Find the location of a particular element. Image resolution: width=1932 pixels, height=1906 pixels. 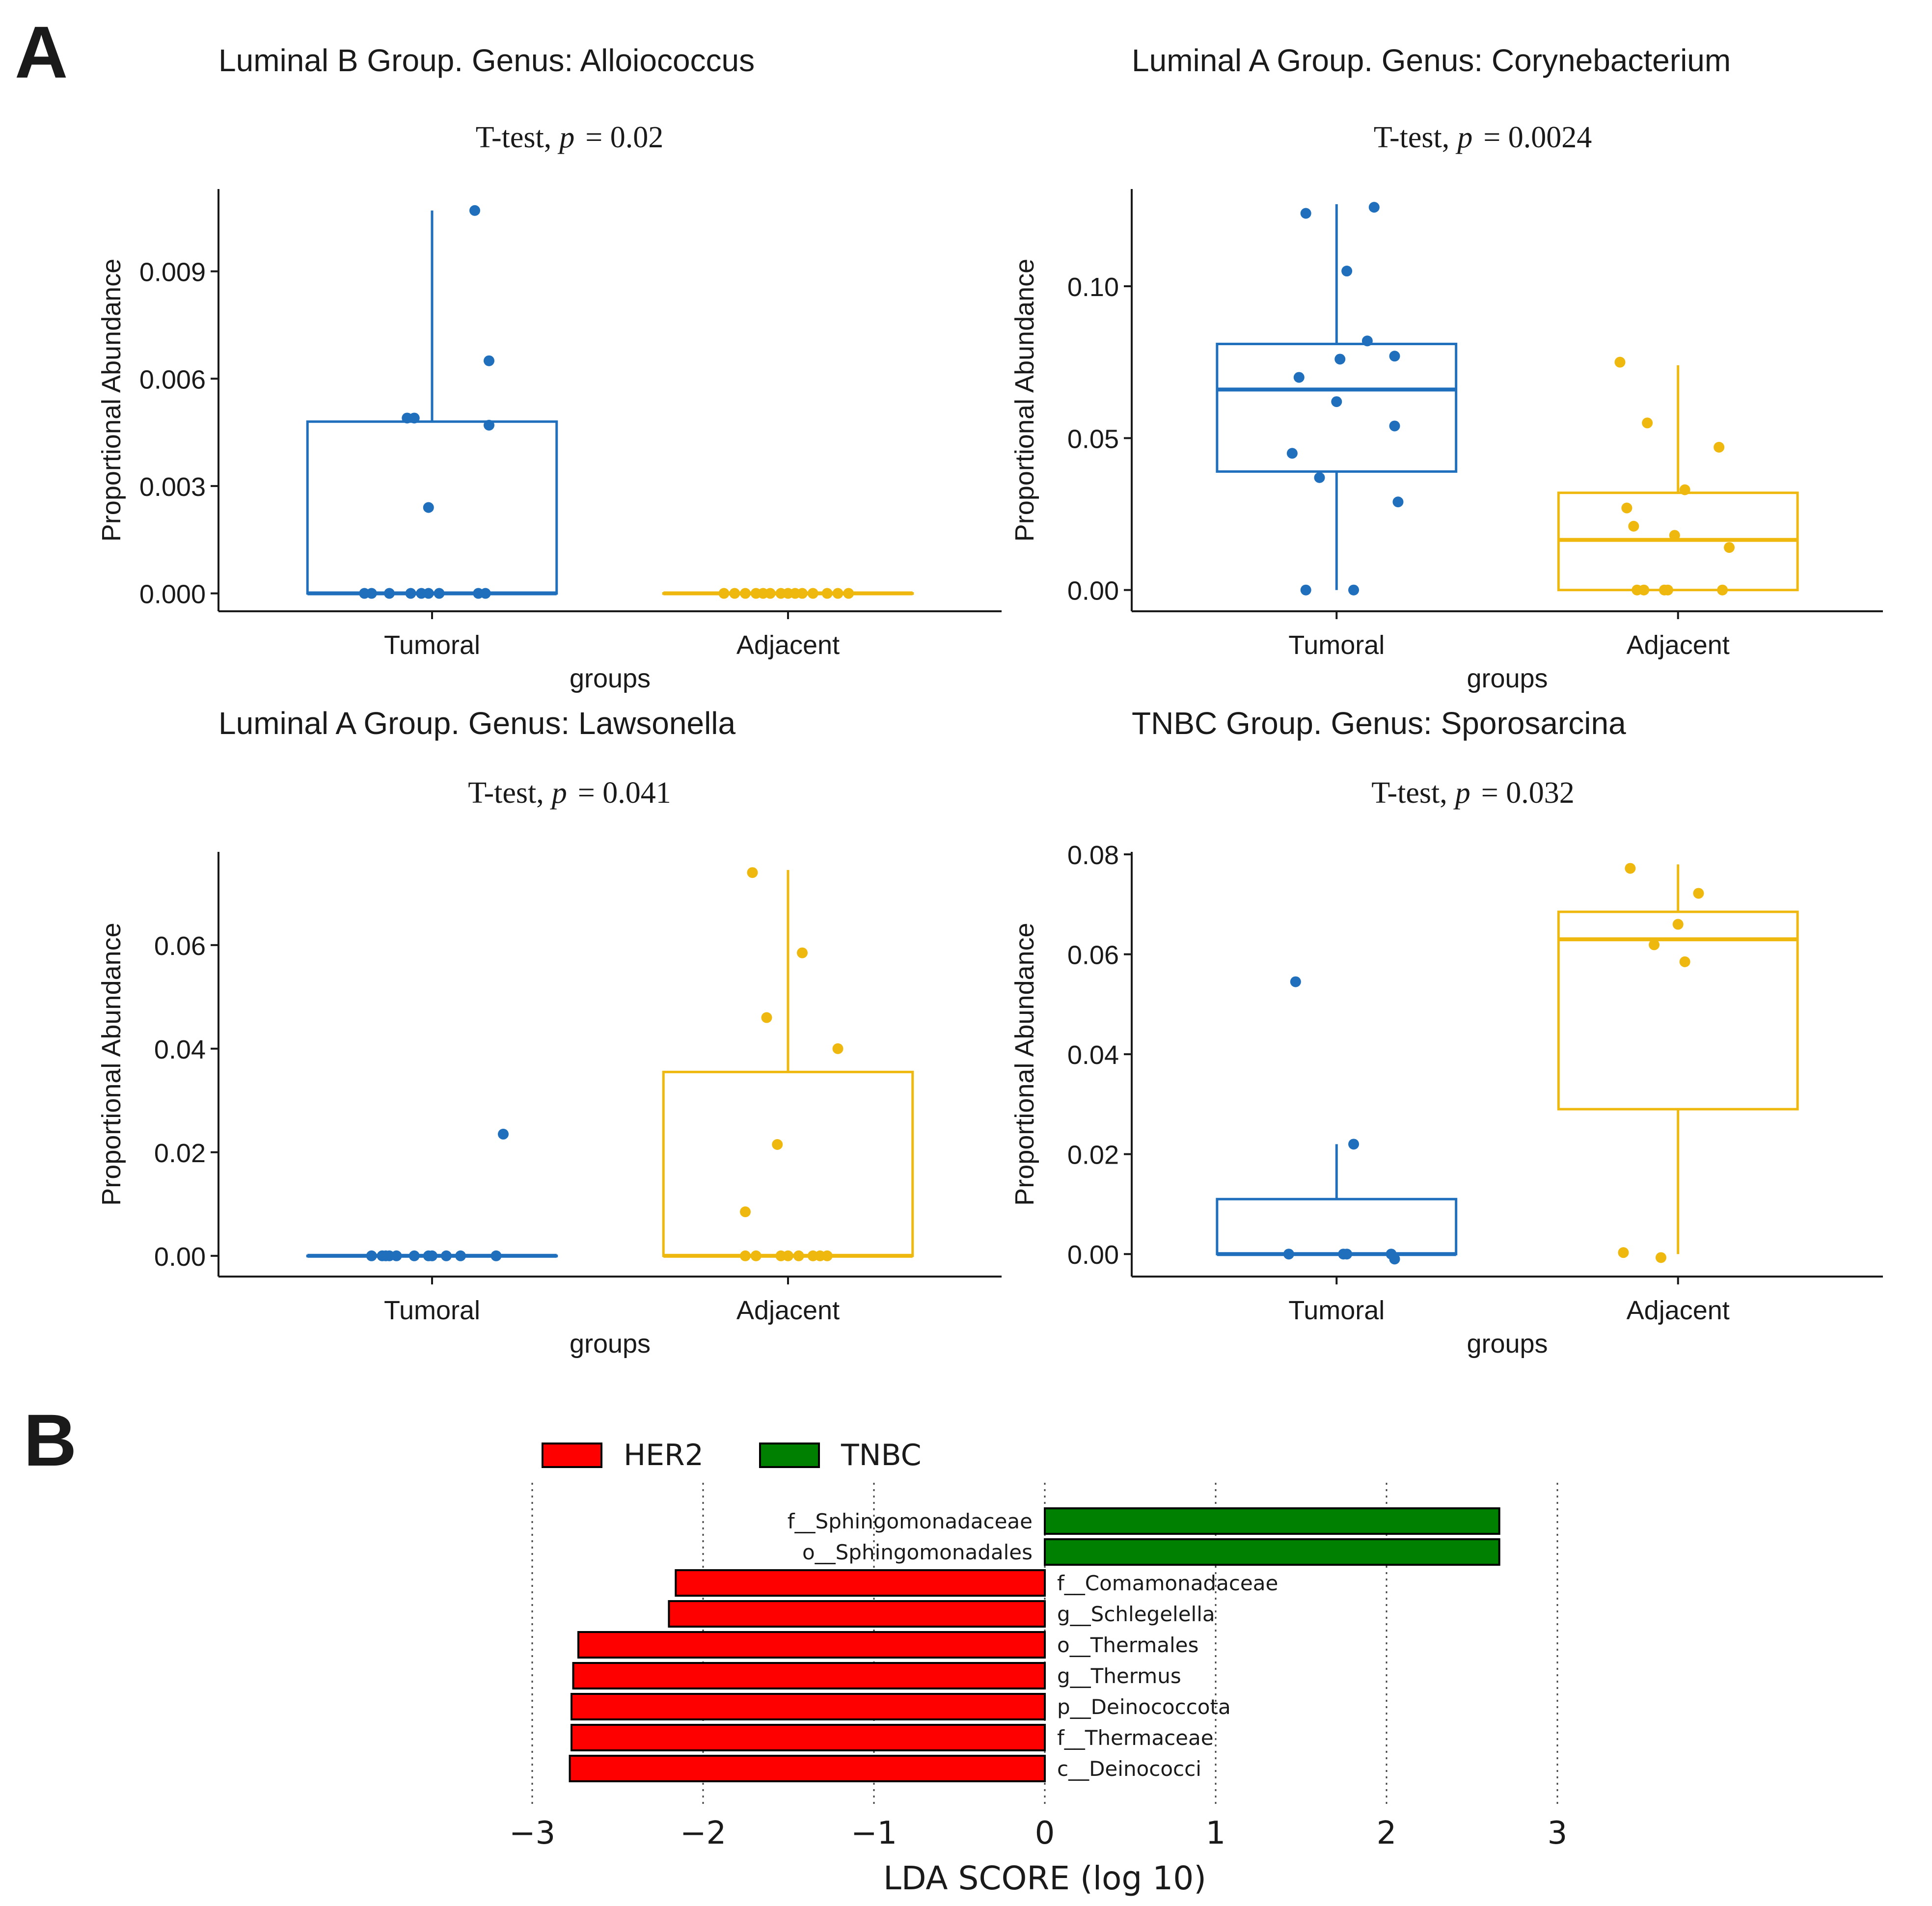

p-value: = 0.041 is located at coordinates (624, 793).